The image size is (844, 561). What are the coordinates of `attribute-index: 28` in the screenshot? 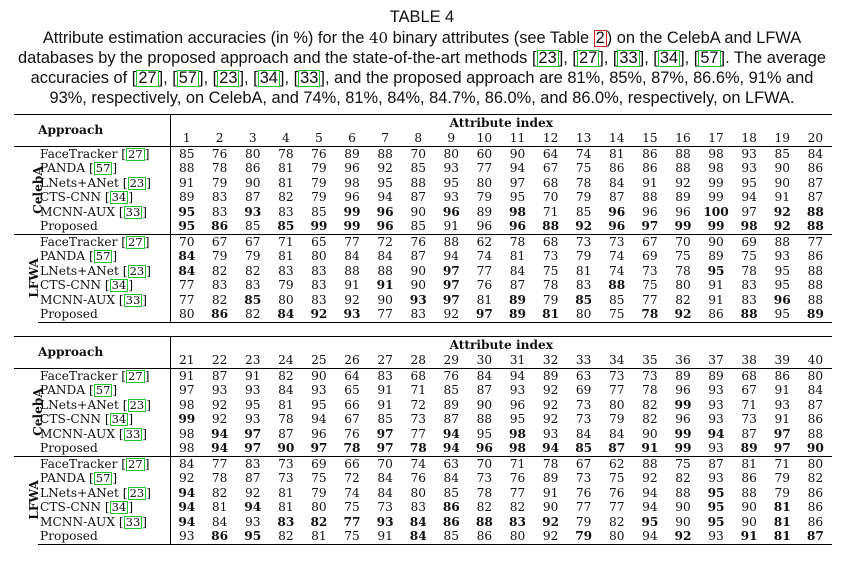 It's located at (418, 360).